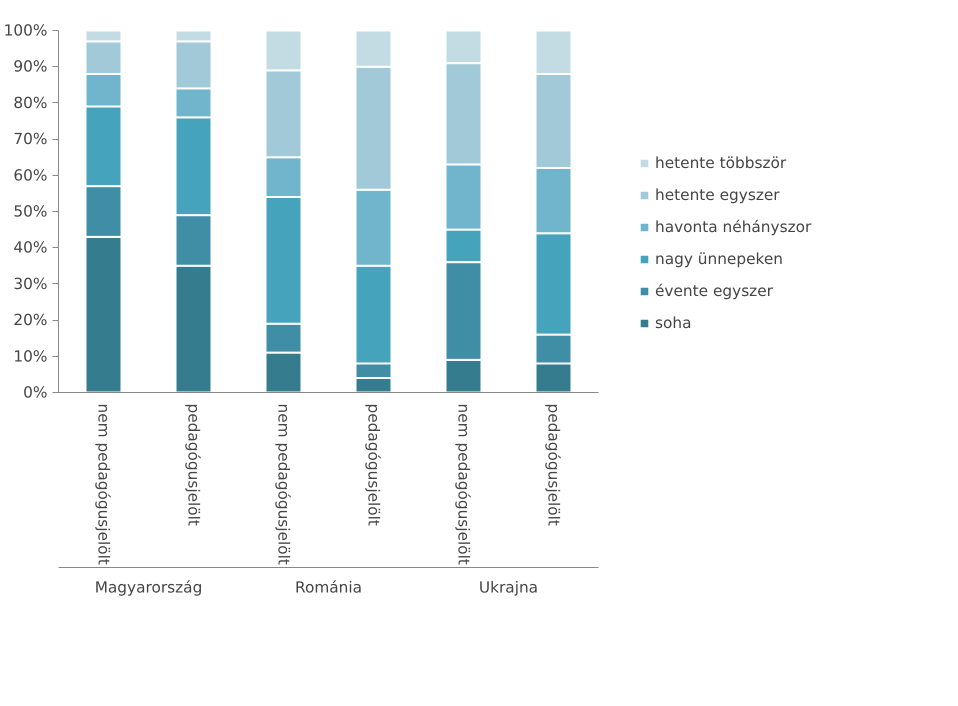 This screenshot has width=958, height=706. Describe the element at coordinates (30, 139) in the screenshot. I see `y-tick-label: 70%` at that location.